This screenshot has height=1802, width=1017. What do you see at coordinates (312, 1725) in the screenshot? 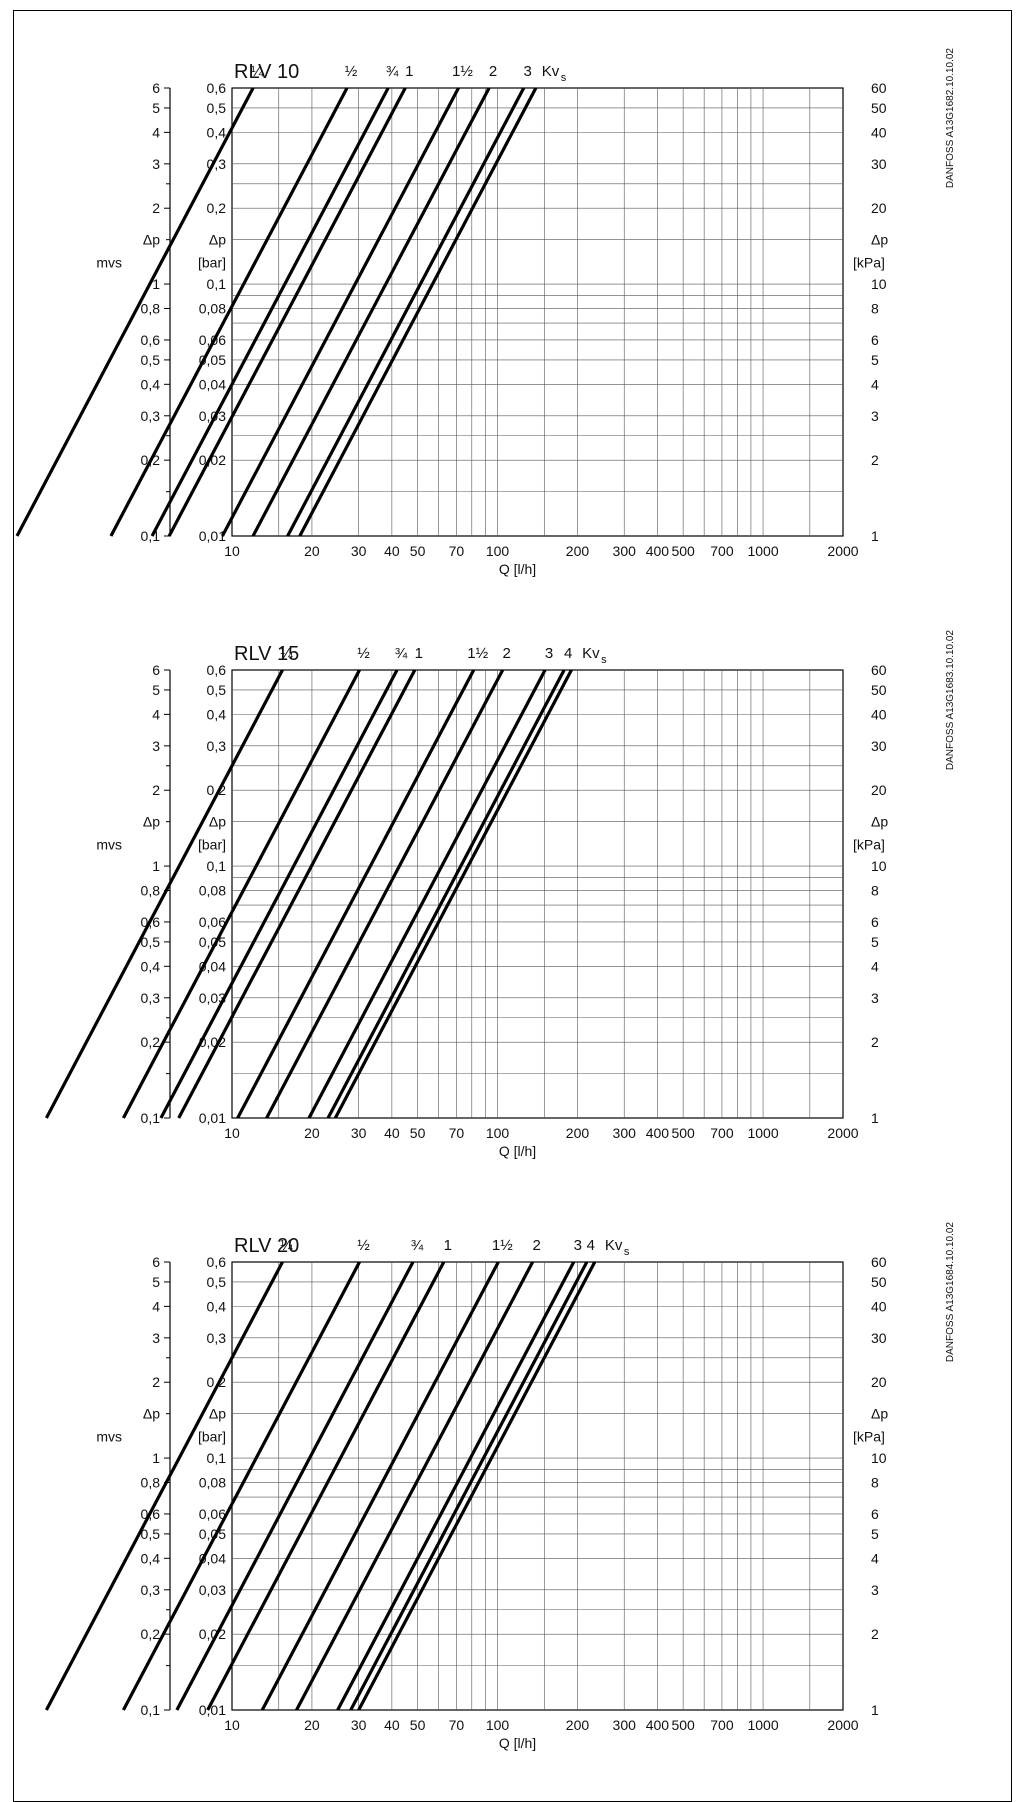
I see `x-tick-label: 20` at bounding box center [312, 1725].